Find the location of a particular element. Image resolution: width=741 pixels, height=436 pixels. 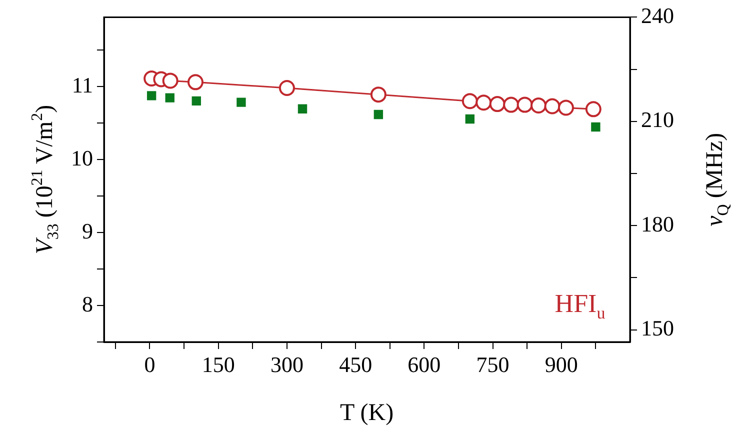

x-tick-label: 900 is located at coordinates (561, 364).